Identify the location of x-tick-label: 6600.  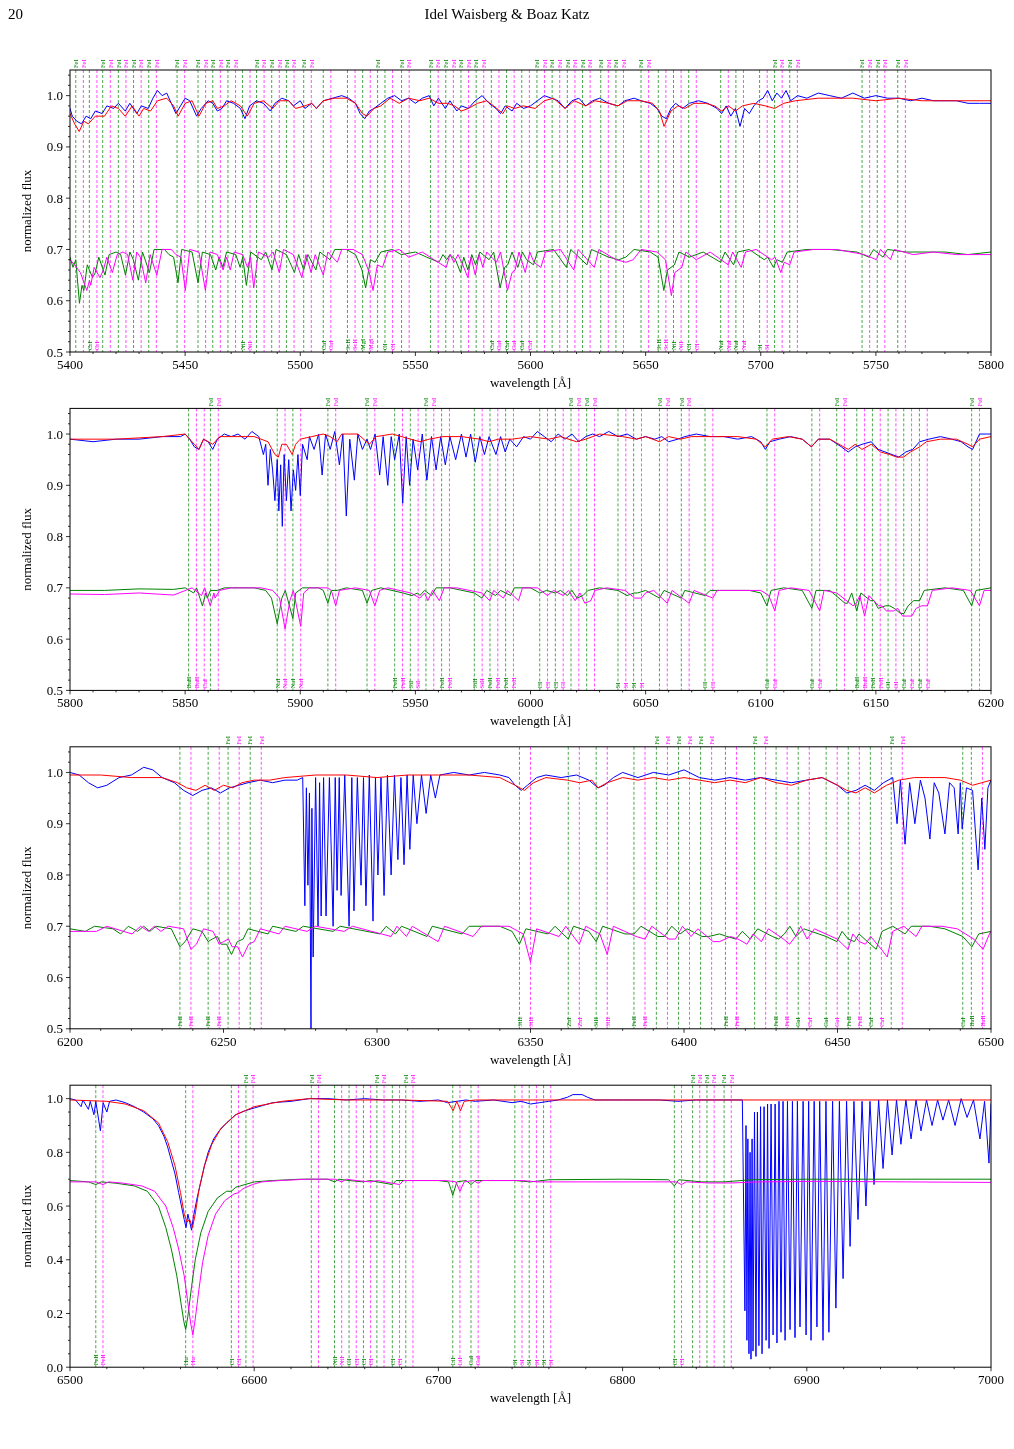
(254, 1380).